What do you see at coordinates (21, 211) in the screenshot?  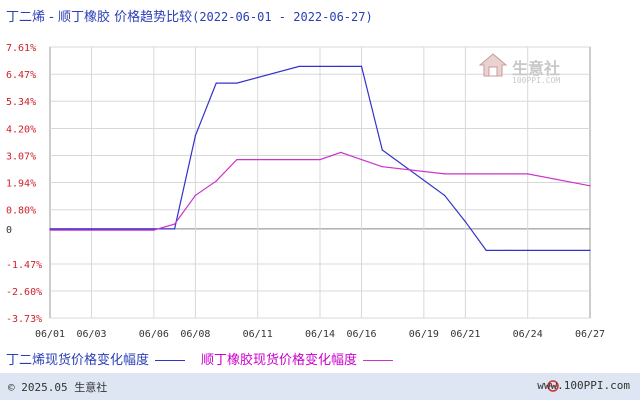 I see `y-tick-label: 0.80%` at bounding box center [21, 211].